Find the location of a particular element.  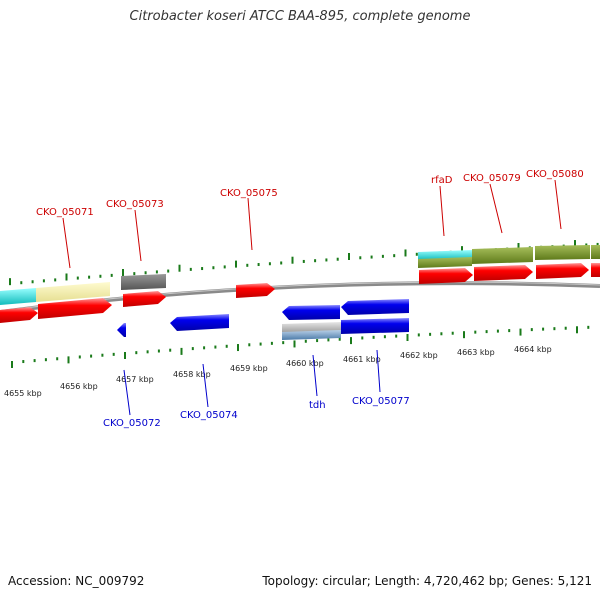

reverse-cds-track is located at coordinates (263, 319).